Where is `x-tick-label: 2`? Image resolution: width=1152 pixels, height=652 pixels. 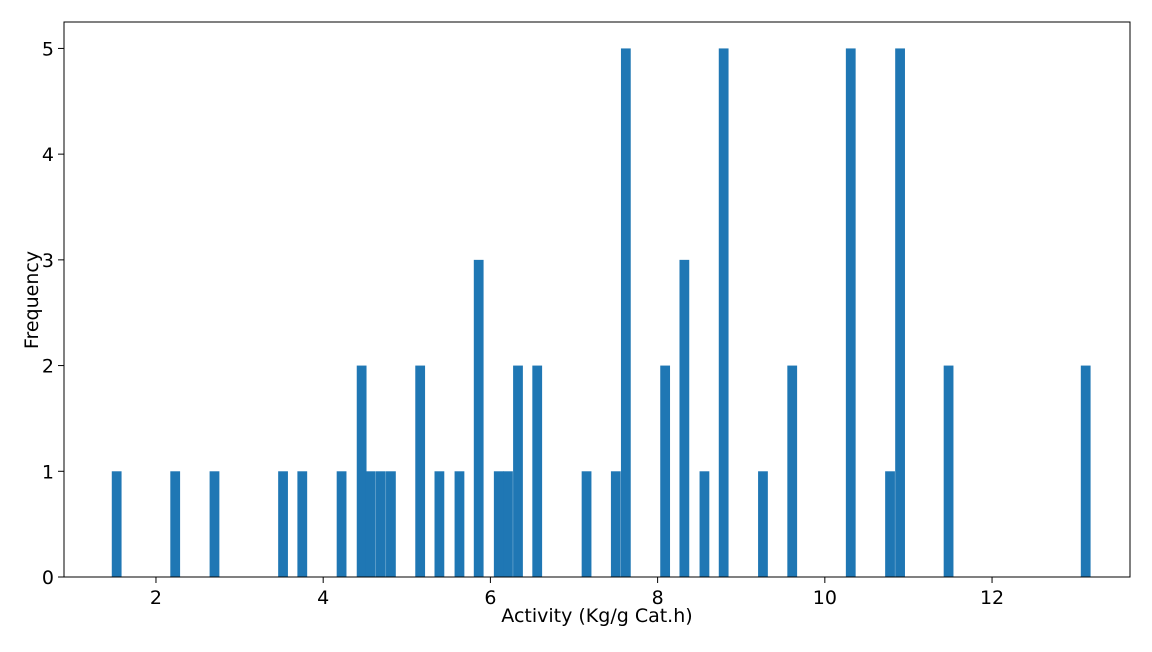
x-tick-label: 2 is located at coordinates (156, 598).